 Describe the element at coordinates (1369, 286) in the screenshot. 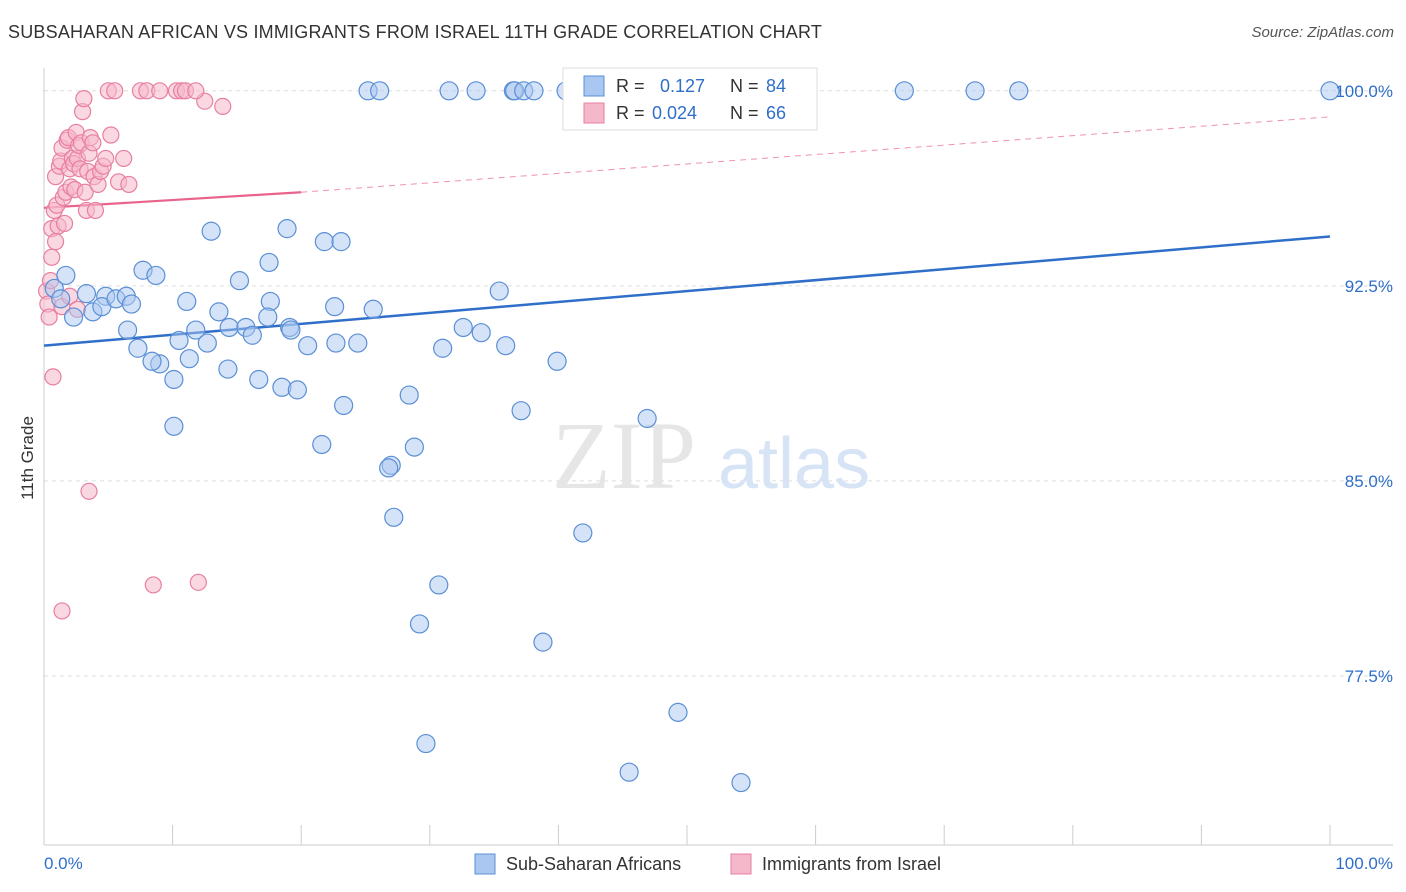

I see `y-tick-label: 92.5%` at that location.